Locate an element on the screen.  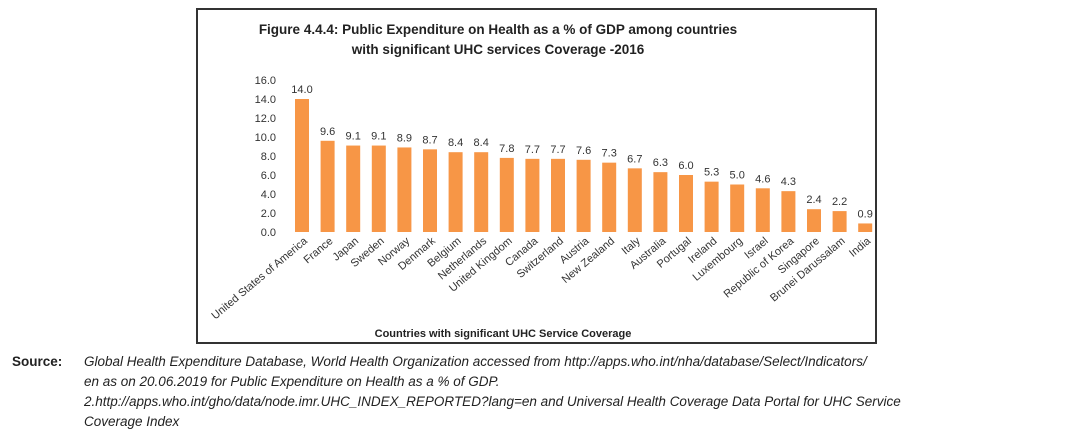
data-label: 2.4 is located at coordinates (813, 200).